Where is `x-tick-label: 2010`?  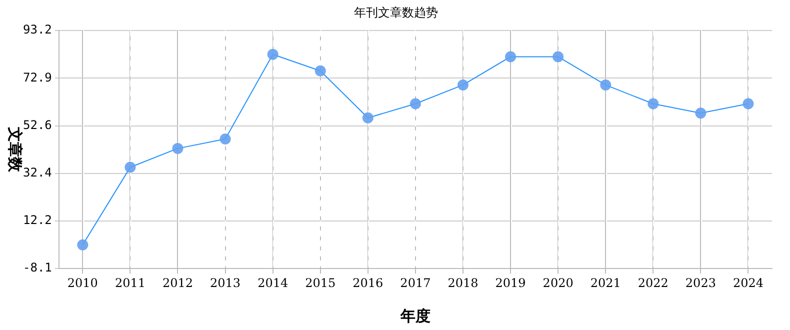 x-tick-label: 2010 is located at coordinates (82, 283).